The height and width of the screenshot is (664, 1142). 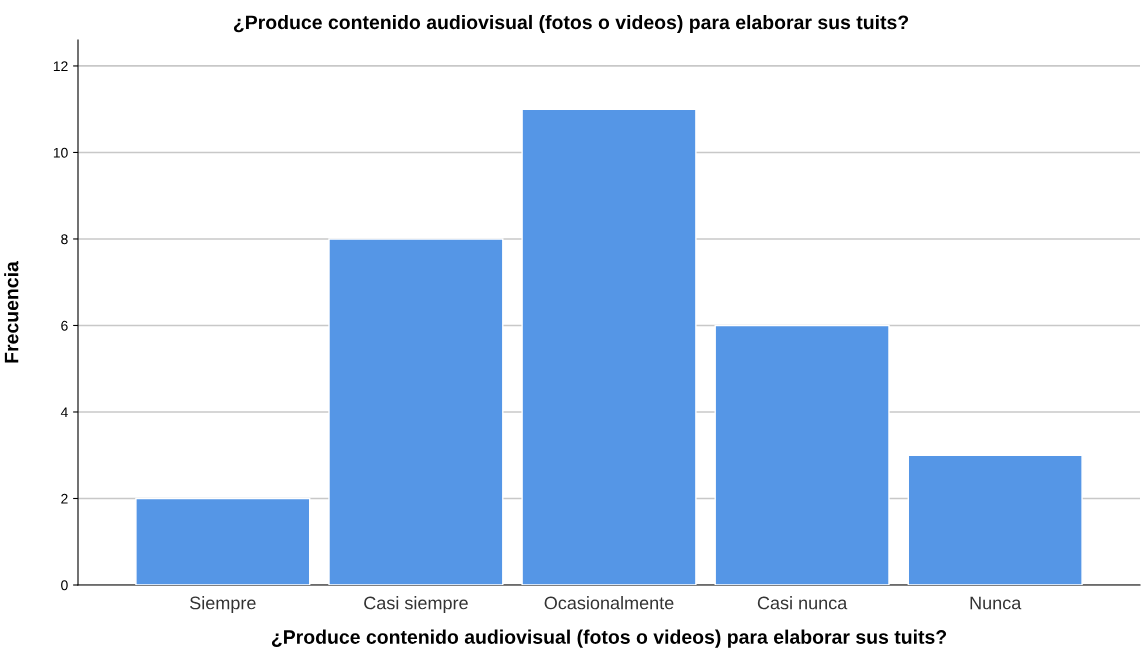 I want to click on y-axis-title: Frecuencia, so click(x=11, y=312).